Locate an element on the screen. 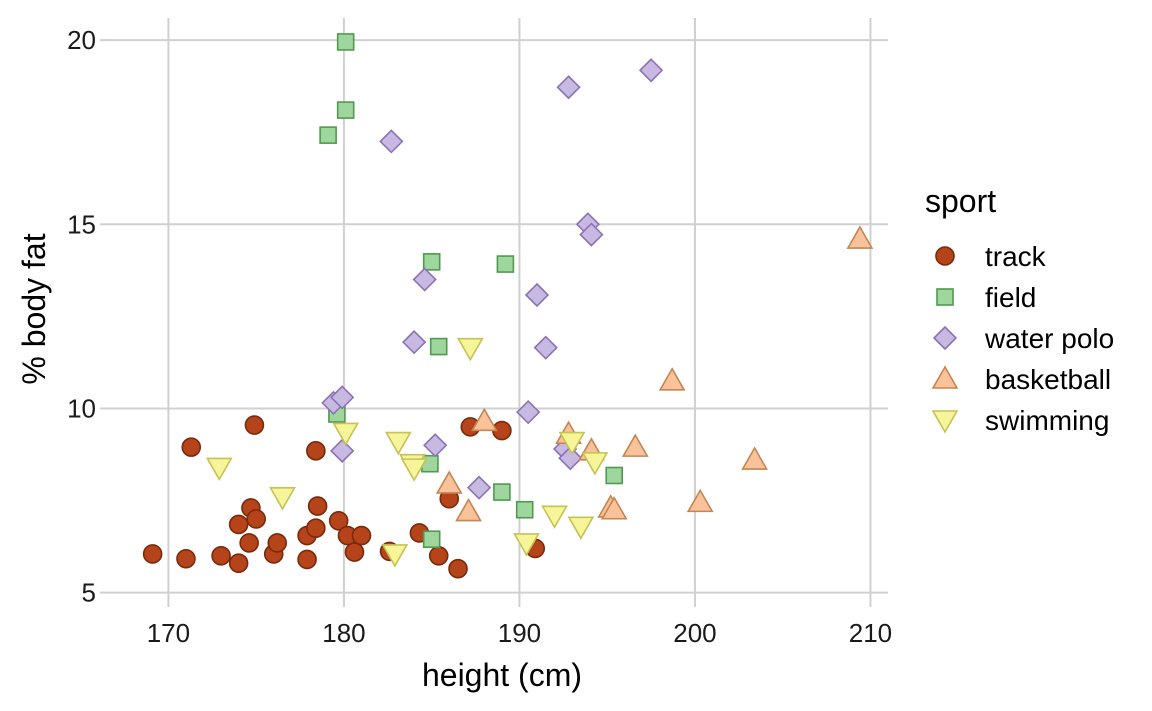  y-tick-label: 20 is located at coordinates (81, 40).